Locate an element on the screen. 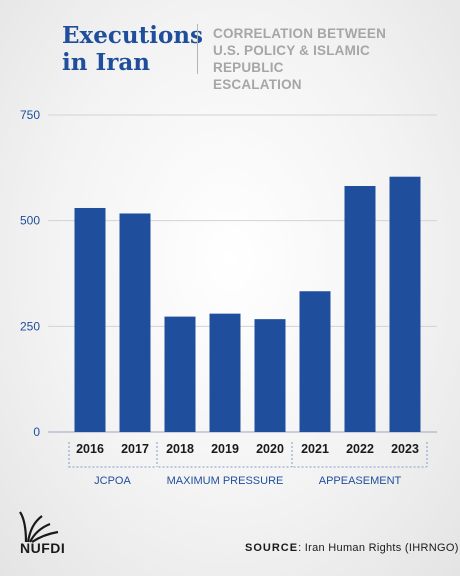 The width and height of the screenshot is (460, 576). x-tick-label: 2019 is located at coordinates (225, 449).